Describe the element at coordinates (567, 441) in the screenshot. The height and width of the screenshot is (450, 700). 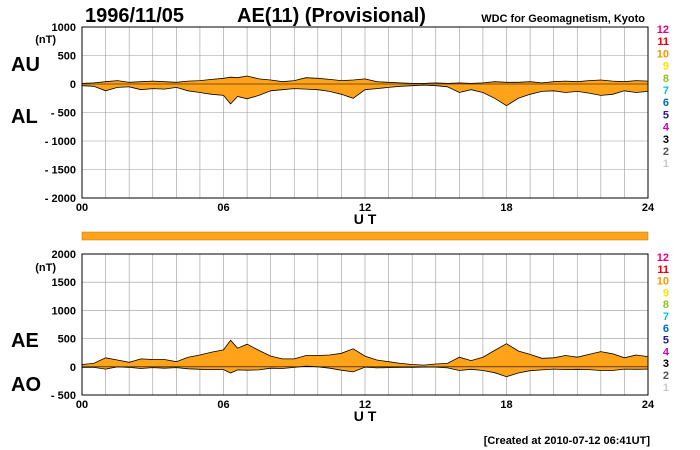
I see `created-timestamp: [Created at 2010-07-12 06:41UT]` at that location.